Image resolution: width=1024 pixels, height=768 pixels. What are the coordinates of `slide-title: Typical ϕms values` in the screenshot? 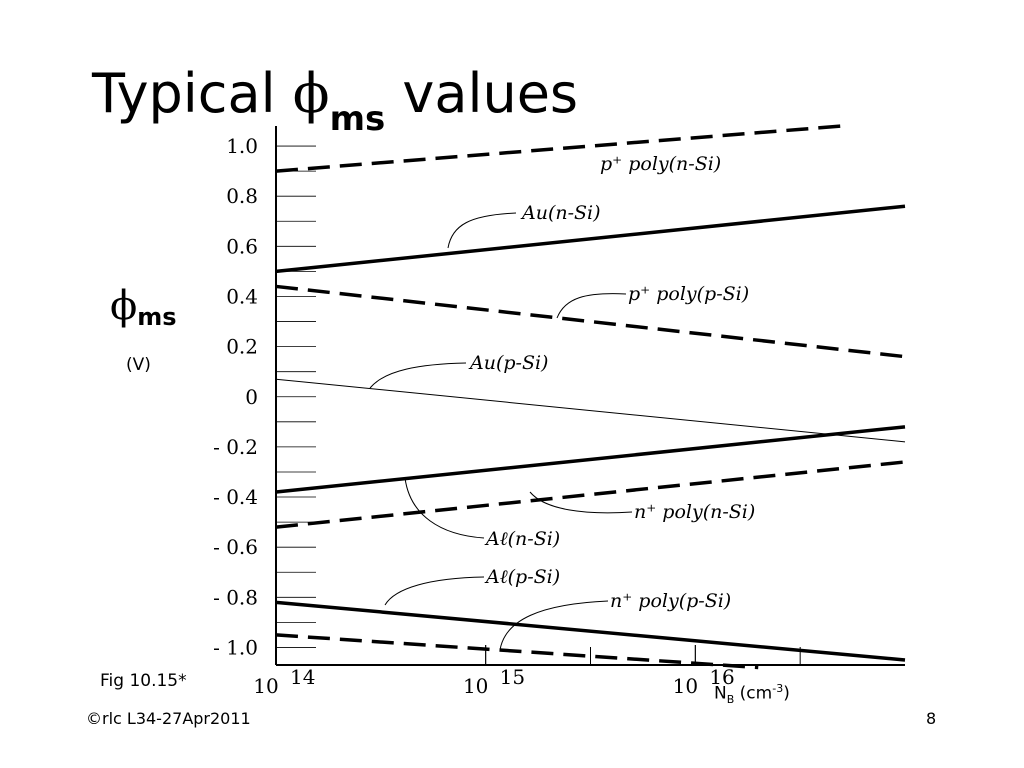 It's located at (335, 100).